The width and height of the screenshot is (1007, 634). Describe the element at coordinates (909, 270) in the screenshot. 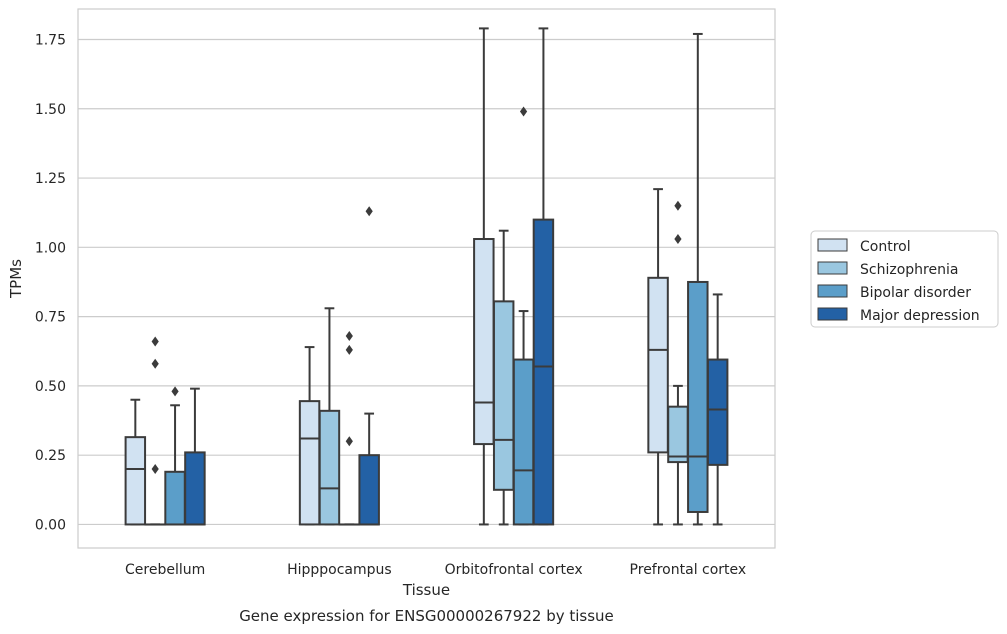

I see `legend-label: Schizophrenia` at that location.